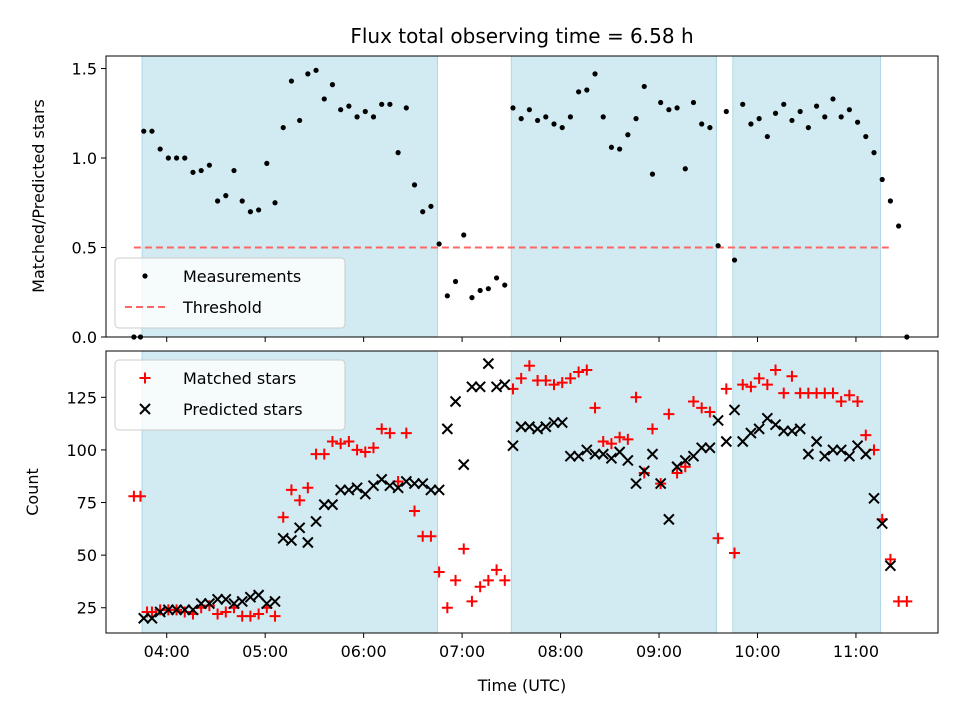 The width and height of the screenshot is (960, 724). Describe the element at coordinates (521, 36) in the screenshot. I see `chart-title: Flux total observing time = 6.58 h` at that location.